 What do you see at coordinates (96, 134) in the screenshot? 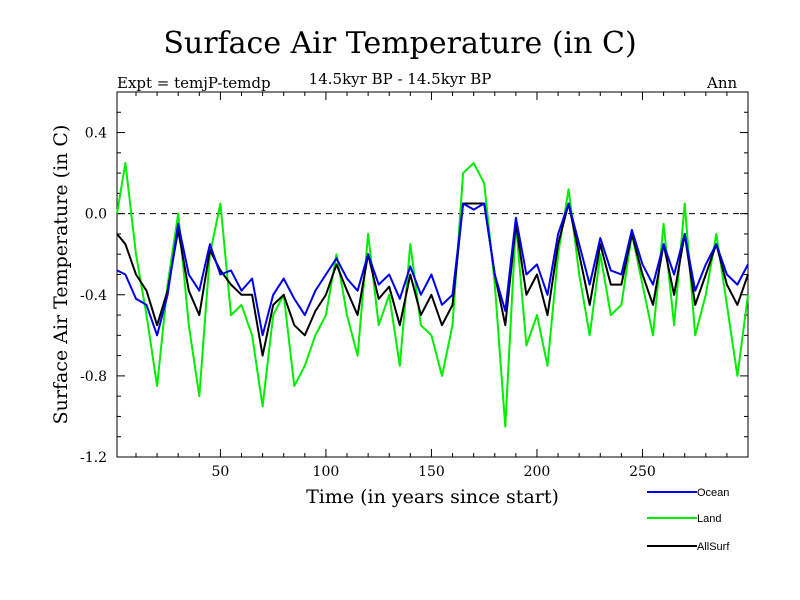
I see `y-tick-label: 0.4` at bounding box center [96, 134].